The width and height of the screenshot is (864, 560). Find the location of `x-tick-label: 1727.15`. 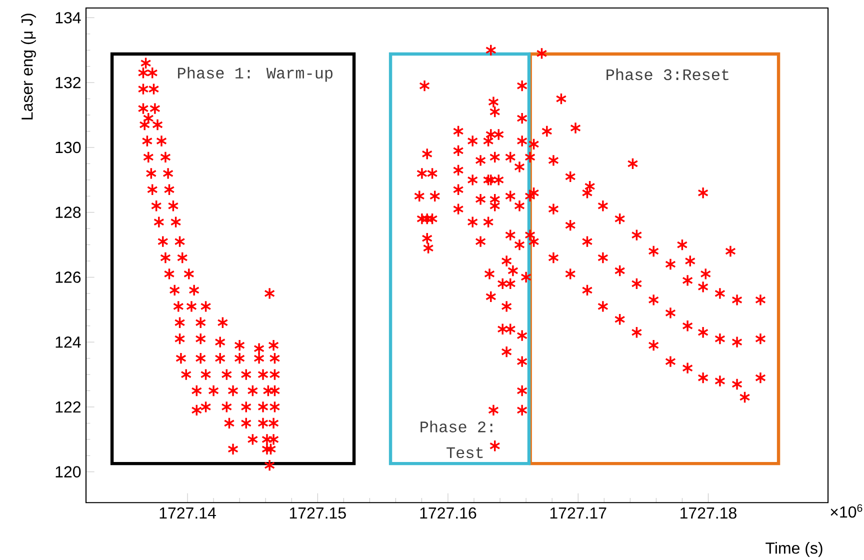

x-tick-label: 1727.15 is located at coordinates (318, 513).